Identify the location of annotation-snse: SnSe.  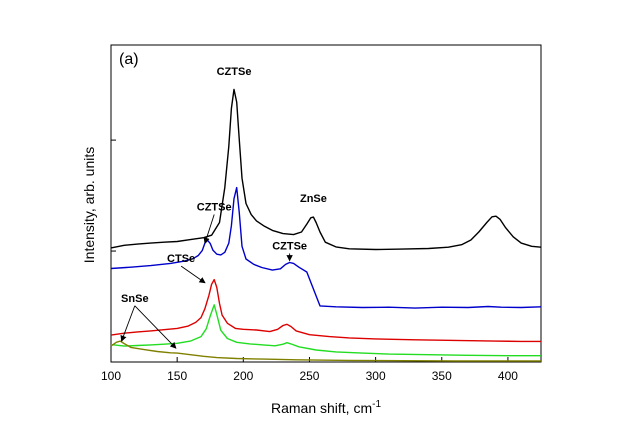
(135, 299).